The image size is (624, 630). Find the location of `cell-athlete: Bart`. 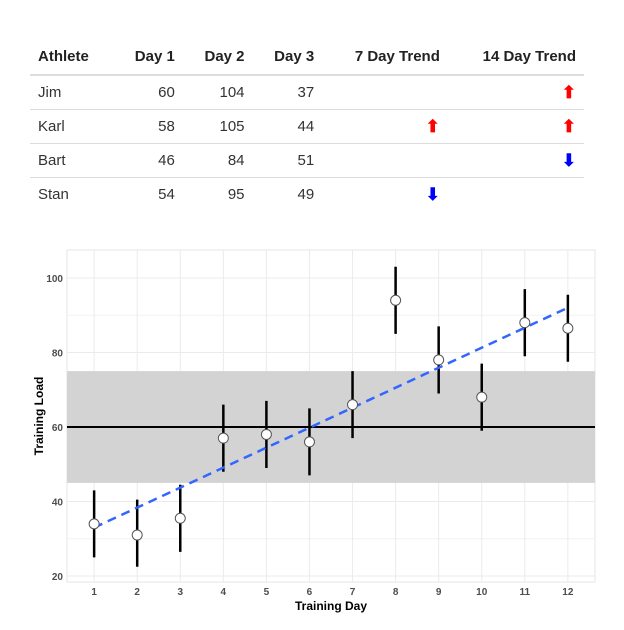

cell-athlete: Bart is located at coordinates (72, 160).